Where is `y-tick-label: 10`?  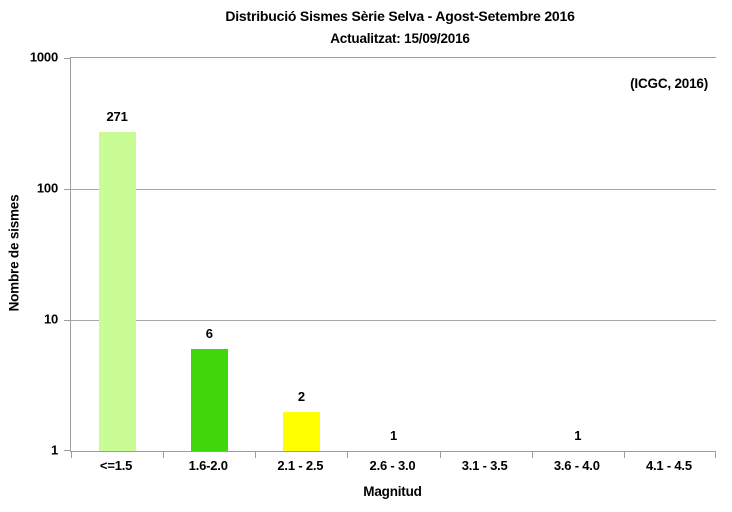 y-tick-label: 10 is located at coordinates (50, 319).